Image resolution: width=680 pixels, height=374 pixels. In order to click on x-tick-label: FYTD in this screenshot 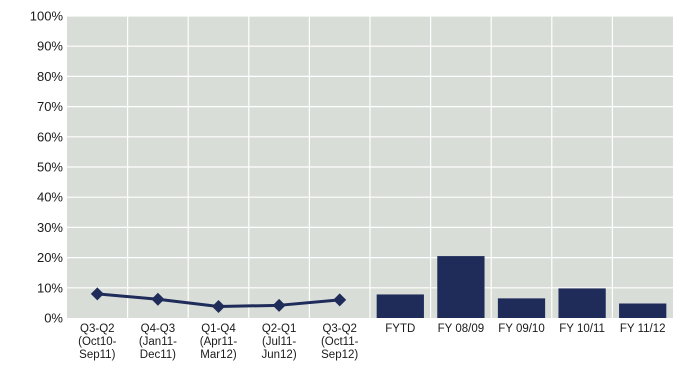, I will do `click(400, 329)`.